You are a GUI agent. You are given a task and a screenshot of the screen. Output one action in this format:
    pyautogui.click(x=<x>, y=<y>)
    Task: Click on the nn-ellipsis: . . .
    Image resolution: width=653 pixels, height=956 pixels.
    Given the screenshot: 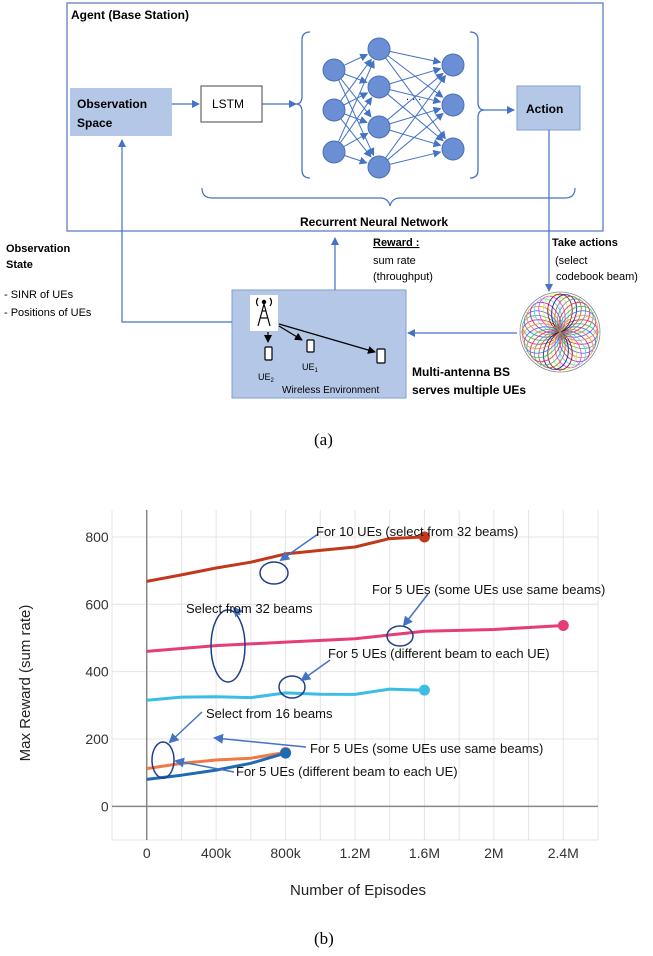 What is the action you would take?
    pyautogui.click(x=413, y=97)
    